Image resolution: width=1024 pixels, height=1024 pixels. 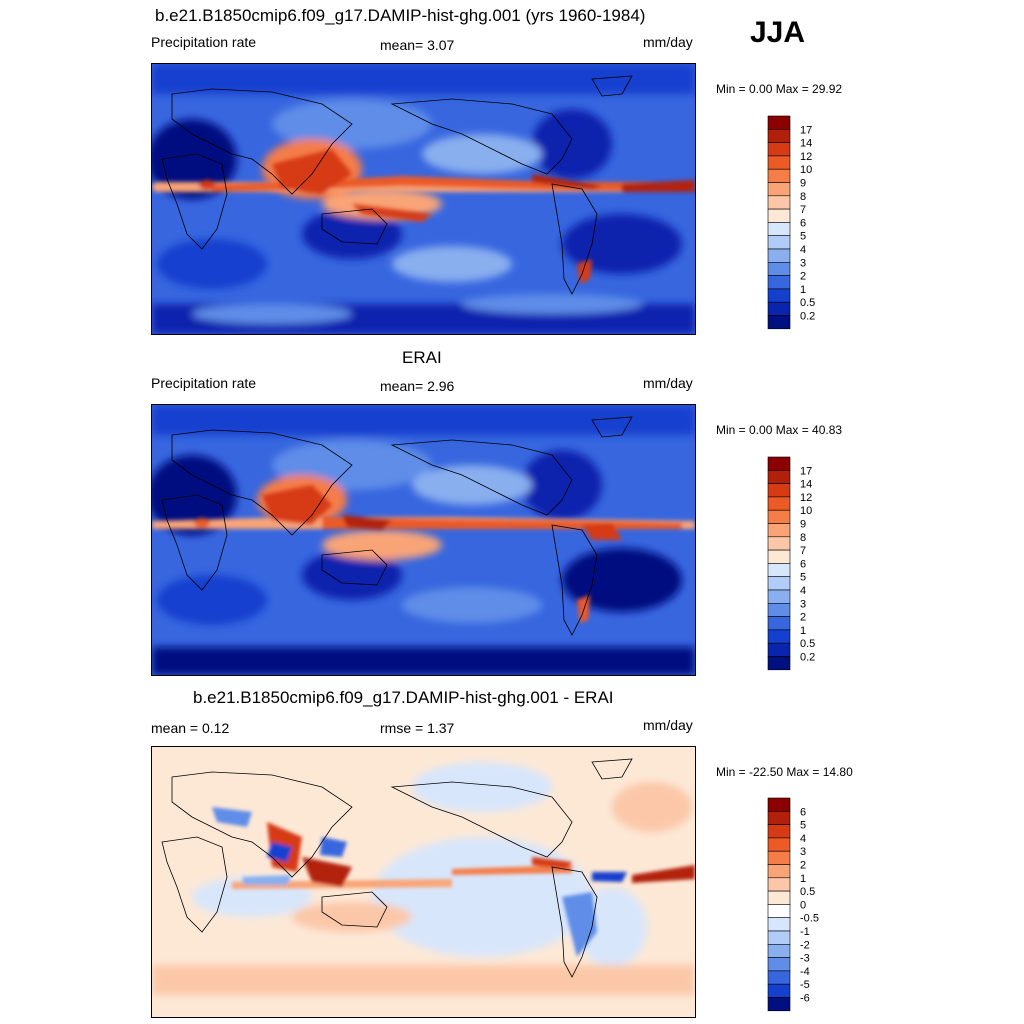 I want to click on panel-3-map-graphic, so click(x=423, y=882).